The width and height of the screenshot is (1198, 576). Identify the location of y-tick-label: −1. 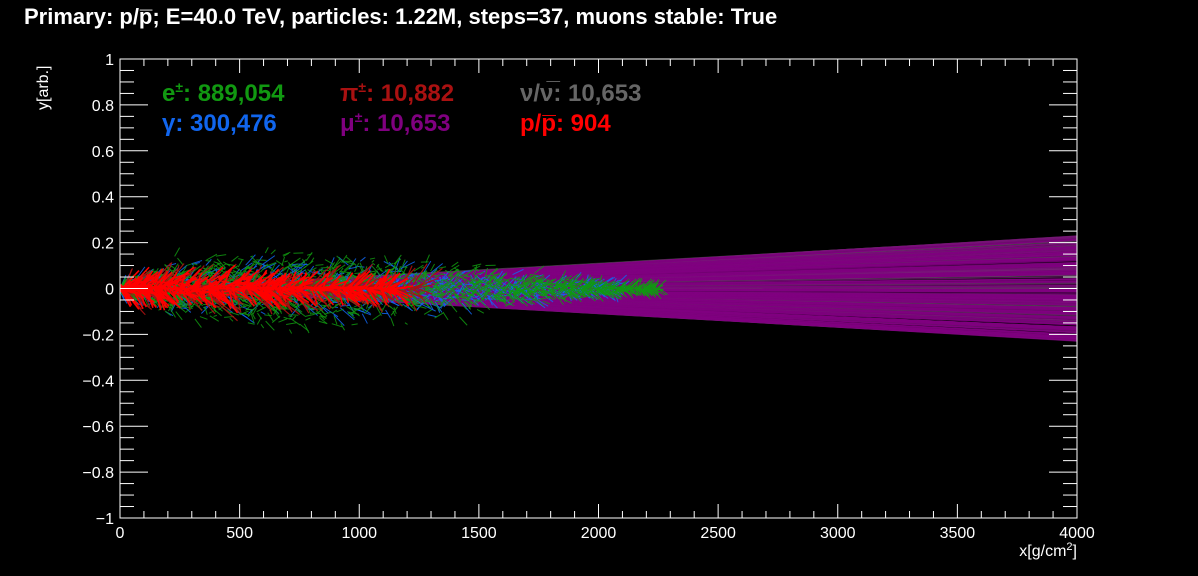
(105, 519).